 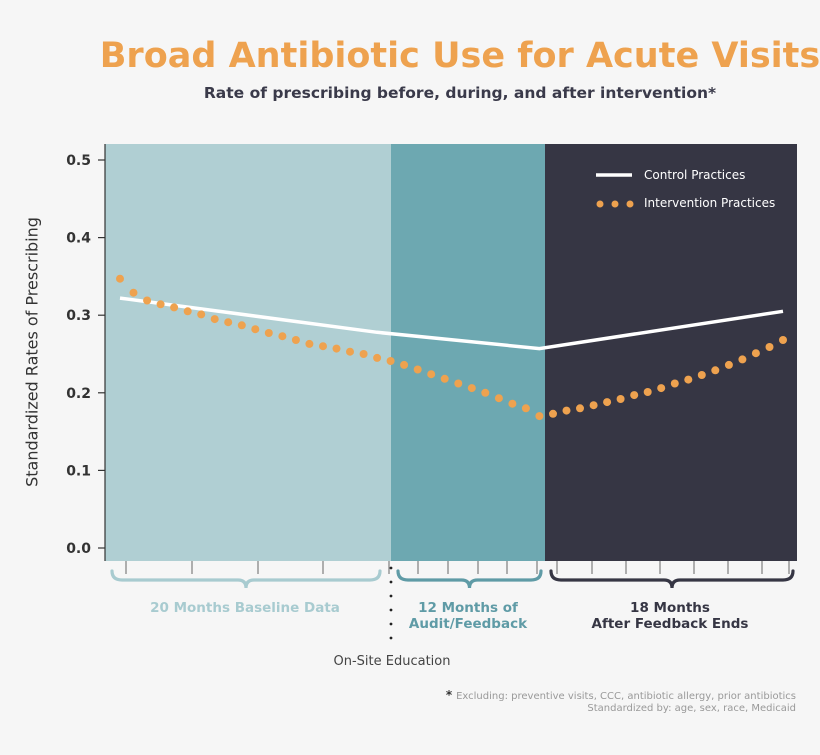 I want to click on baseline-period-label: 20 Months Baseline Data, so click(x=245, y=608).